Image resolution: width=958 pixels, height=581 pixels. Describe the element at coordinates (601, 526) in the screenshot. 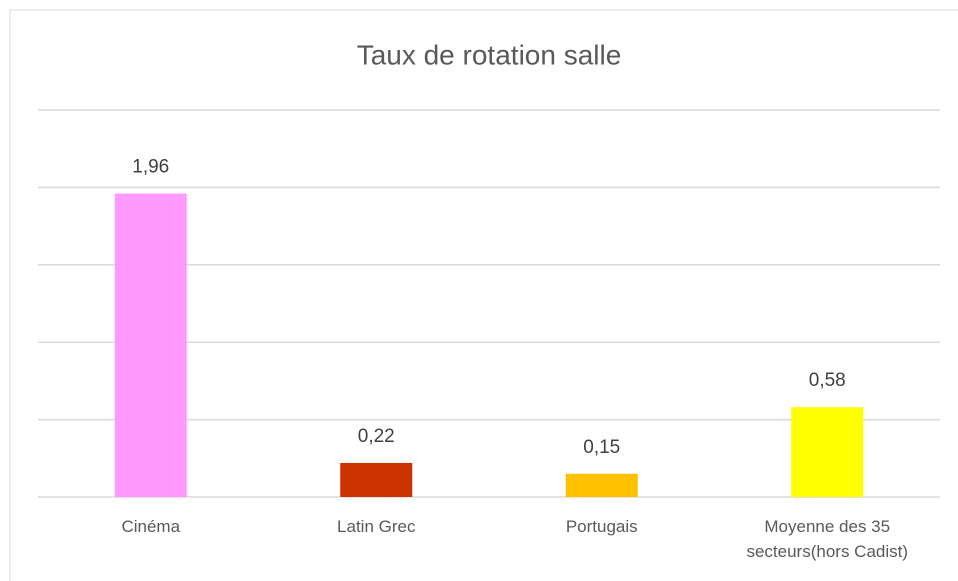

I see `x-tick-label: Portugais` at that location.